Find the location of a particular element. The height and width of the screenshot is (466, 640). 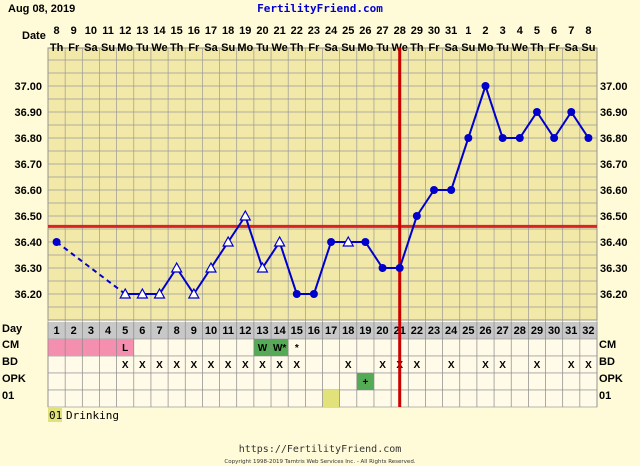

date-label: 23 is located at coordinates (314, 31).